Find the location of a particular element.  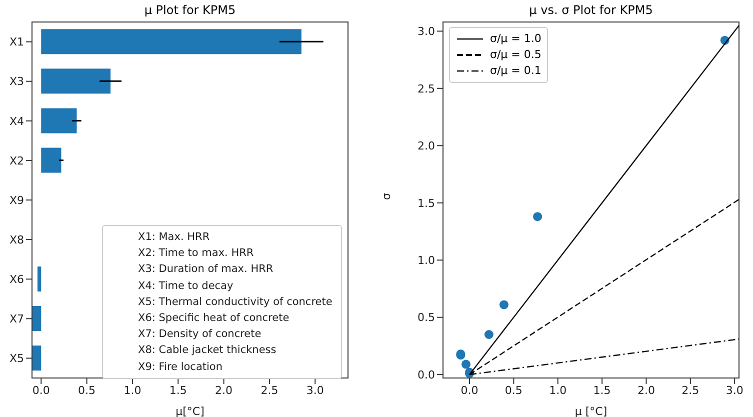

y-tick-label: 3.0 is located at coordinates (426, 31).